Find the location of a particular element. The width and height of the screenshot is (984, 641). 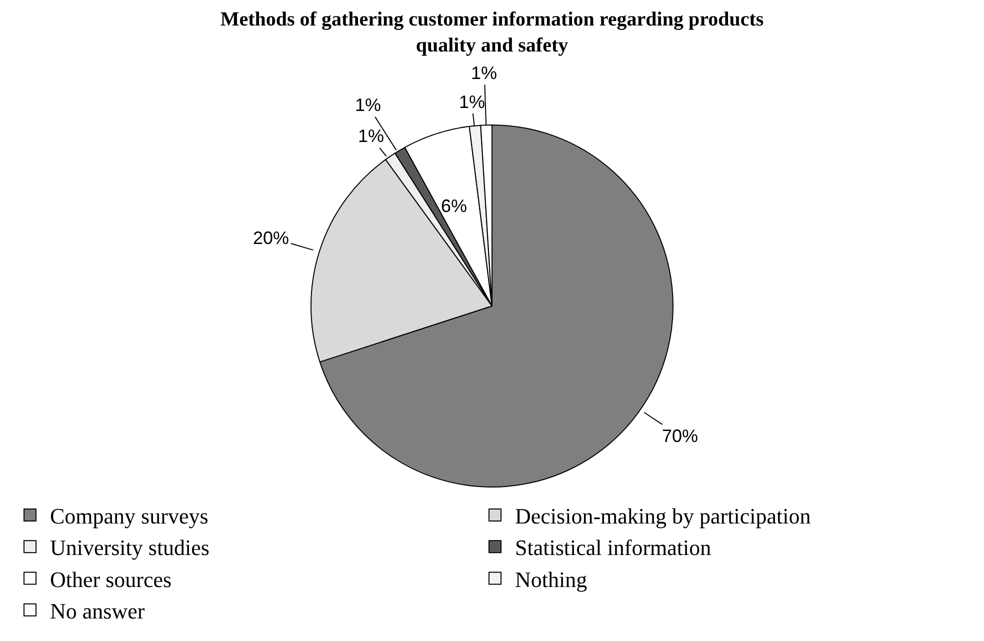

legend-label: Nothing is located at coordinates (551, 579).